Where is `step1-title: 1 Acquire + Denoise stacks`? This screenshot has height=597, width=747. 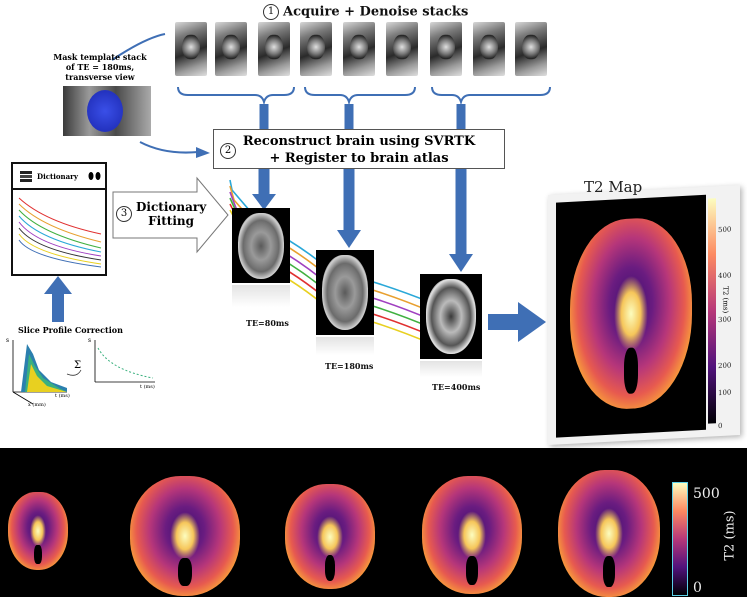
step1-title: 1 Acquire + Denoise stacks is located at coordinates (365, 12).